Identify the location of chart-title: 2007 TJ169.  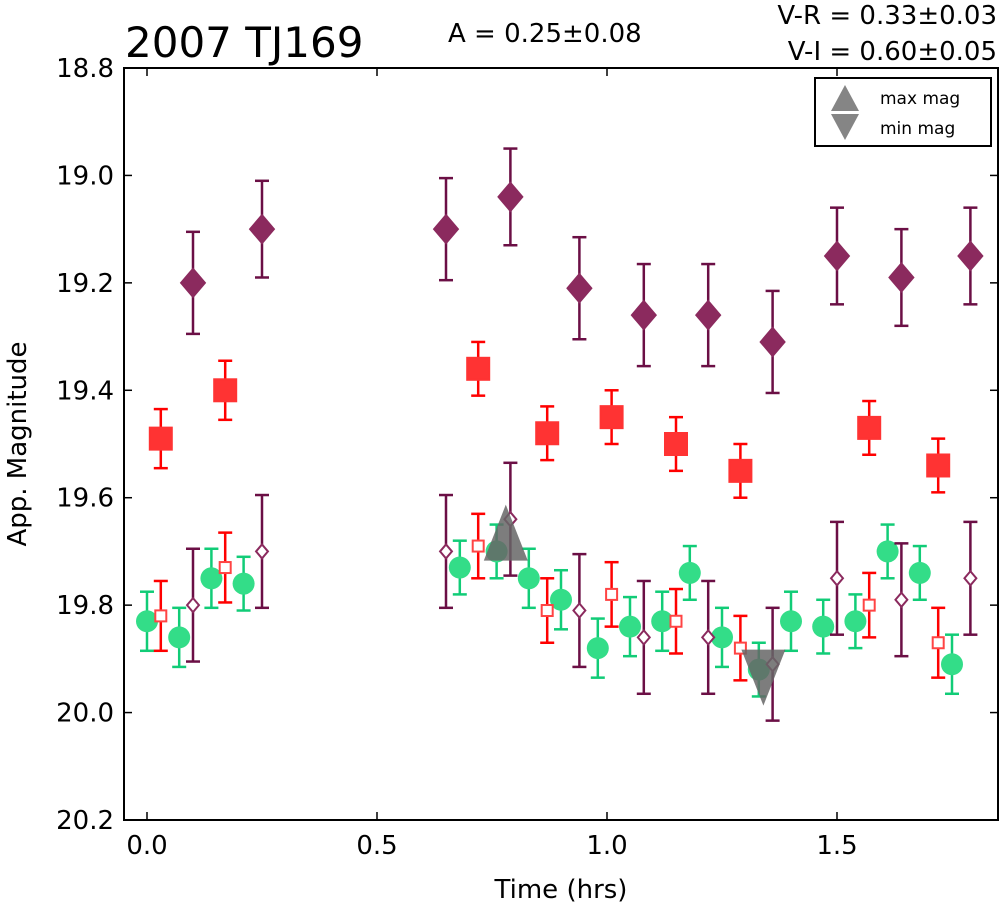
(244, 42).